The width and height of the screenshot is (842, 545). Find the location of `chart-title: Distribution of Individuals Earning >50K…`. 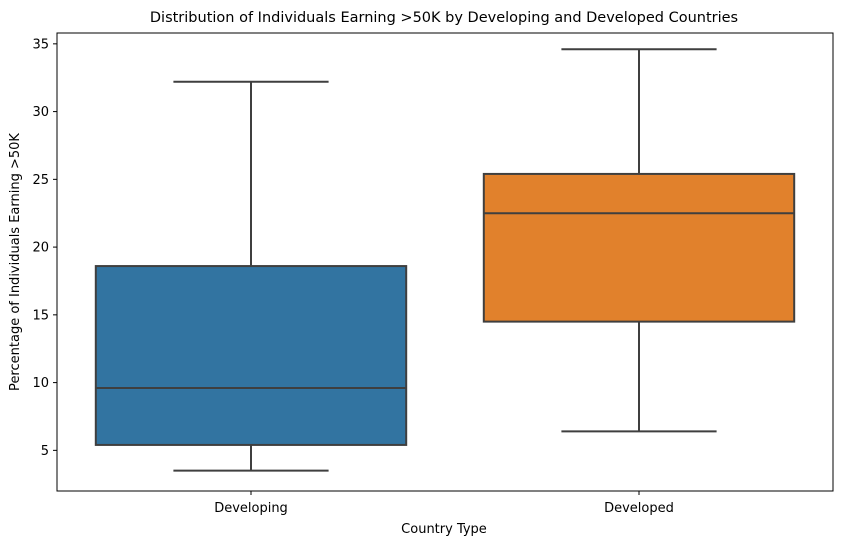

chart-title: Distribution of Individuals Earning >50K… is located at coordinates (444, 18).